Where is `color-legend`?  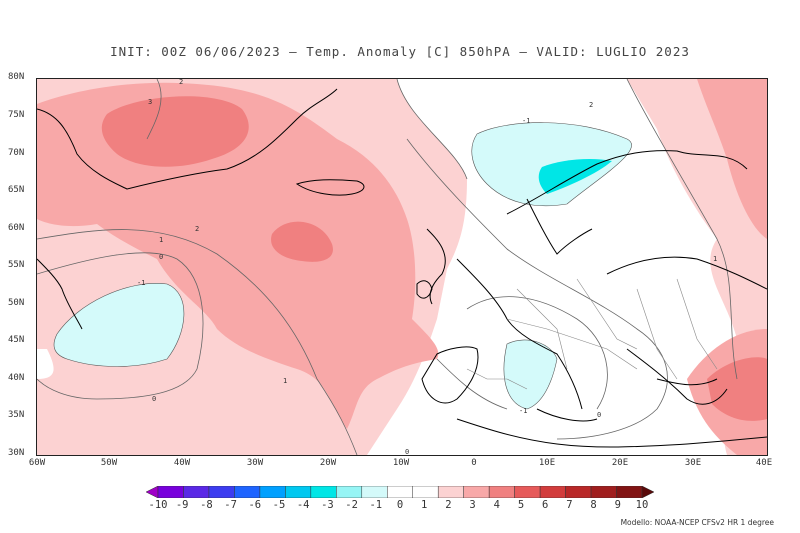 color-legend is located at coordinates (400, 492).